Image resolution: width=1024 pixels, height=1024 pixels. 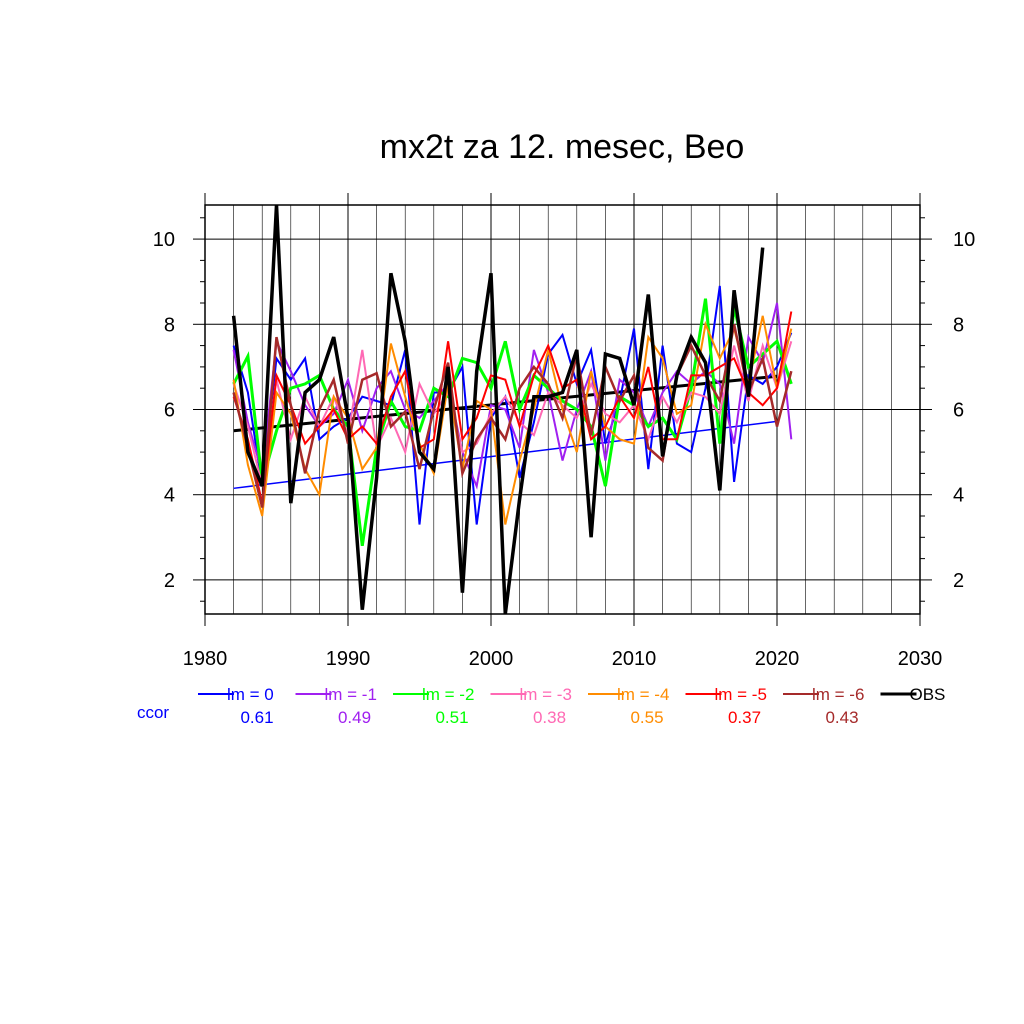 I want to click on ccor-value: 0.55, so click(x=646, y=717).